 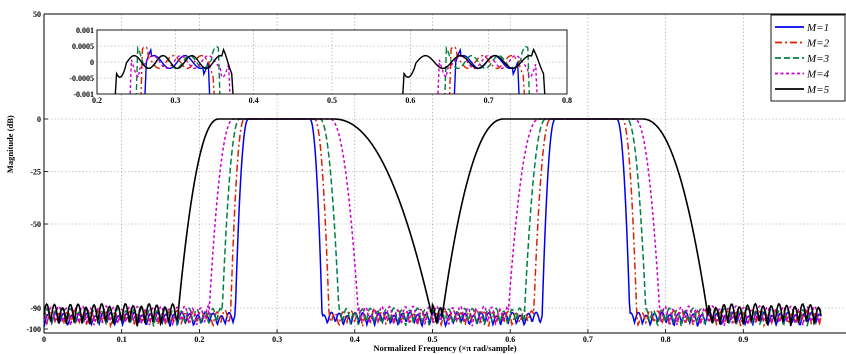 What do you see at coordinates (83, 46) in the screenshot?
I see `inset-y-tick-label: 0.0005` at bounding box center [83, 46].